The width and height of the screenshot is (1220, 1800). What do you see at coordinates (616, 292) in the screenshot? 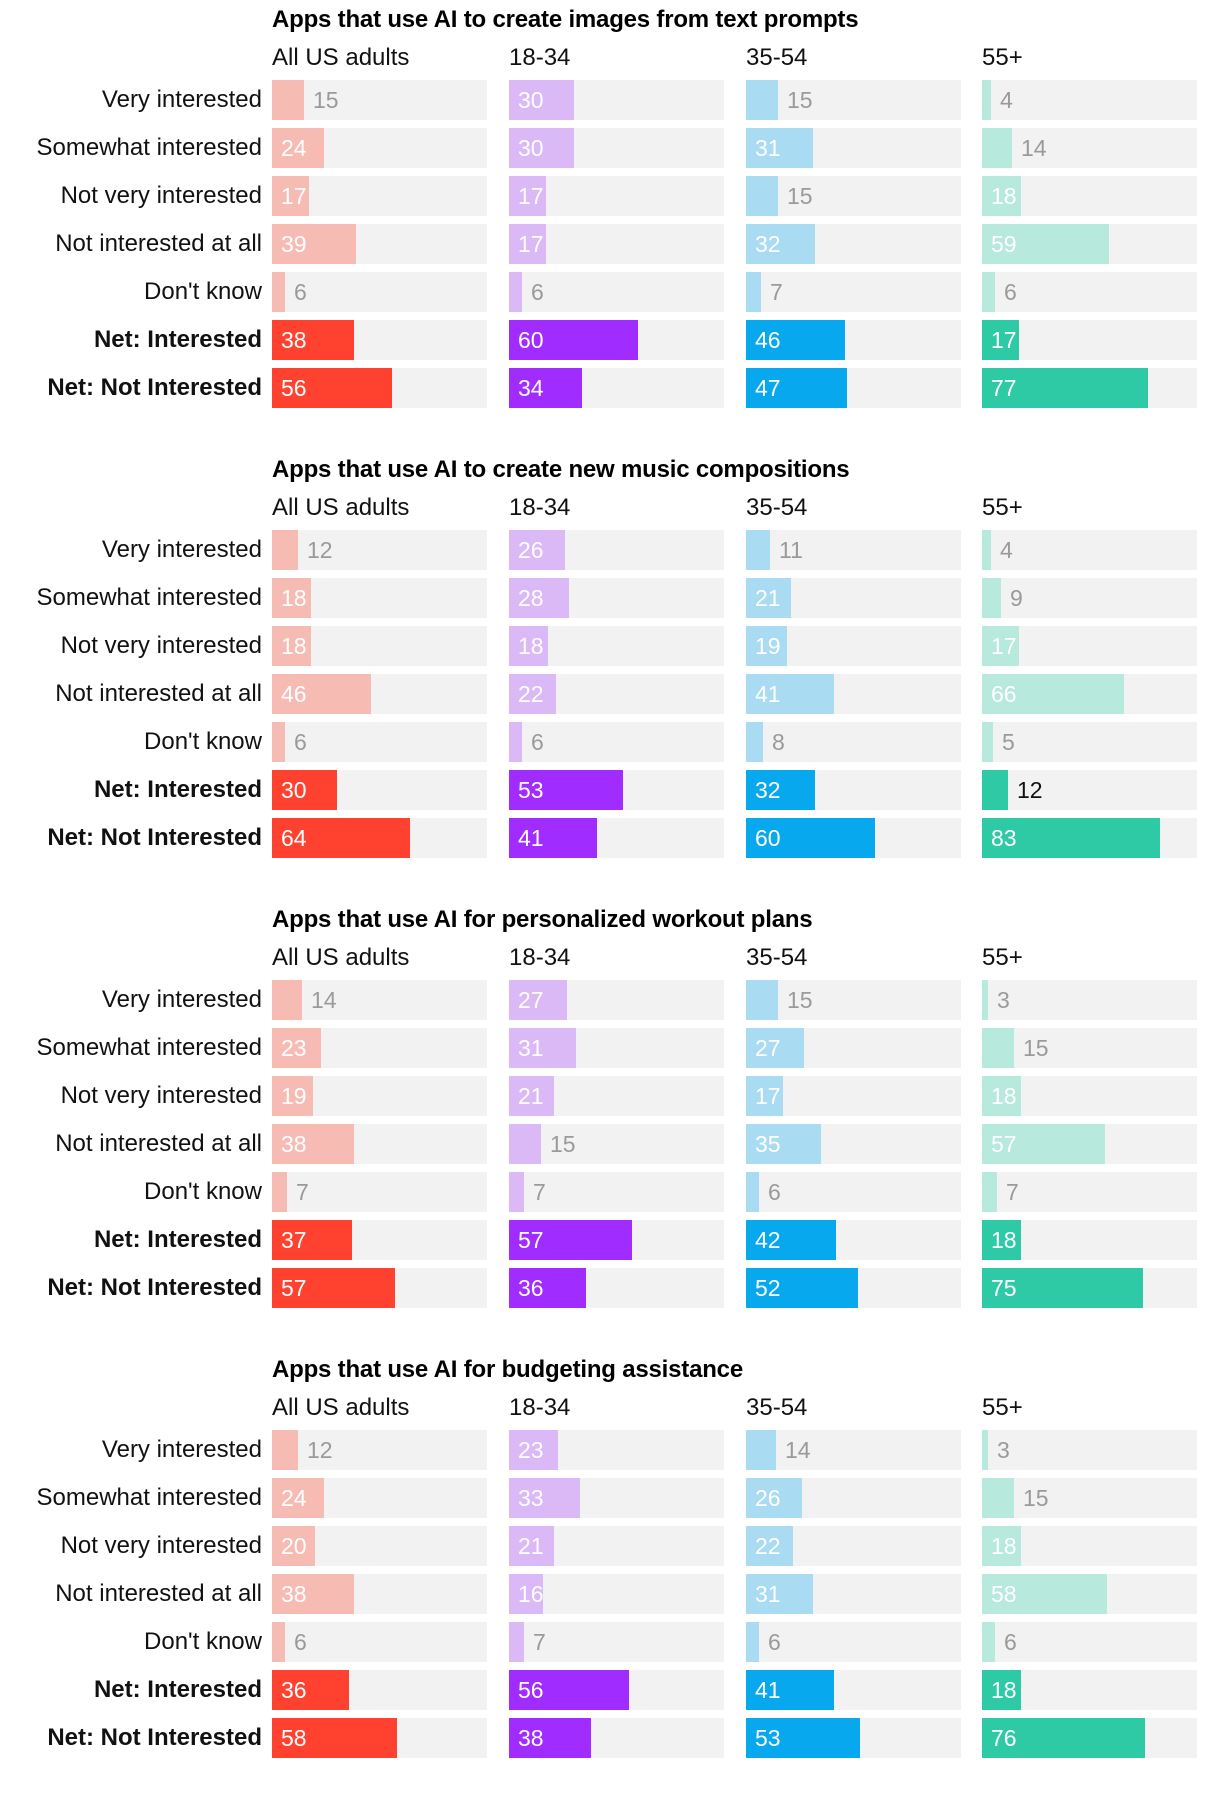
I see `bar-track: 6` at bounding box center [616, 292].